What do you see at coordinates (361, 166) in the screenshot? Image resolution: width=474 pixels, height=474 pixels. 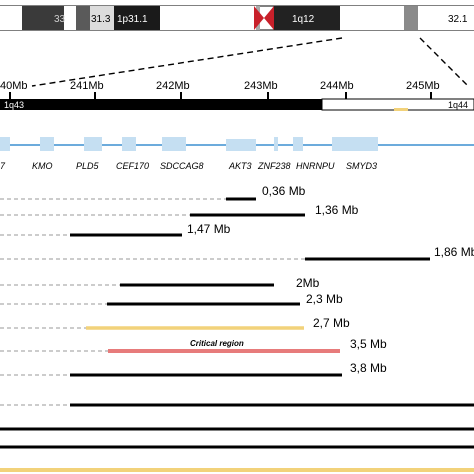 I see `gene-label-smyd3: SMYD3` at bounding box center [361, 166].